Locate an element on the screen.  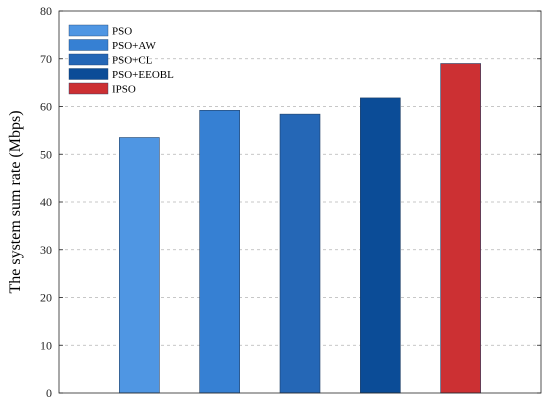
legend-label: PSO+AW is located at coordinates (134, 46).